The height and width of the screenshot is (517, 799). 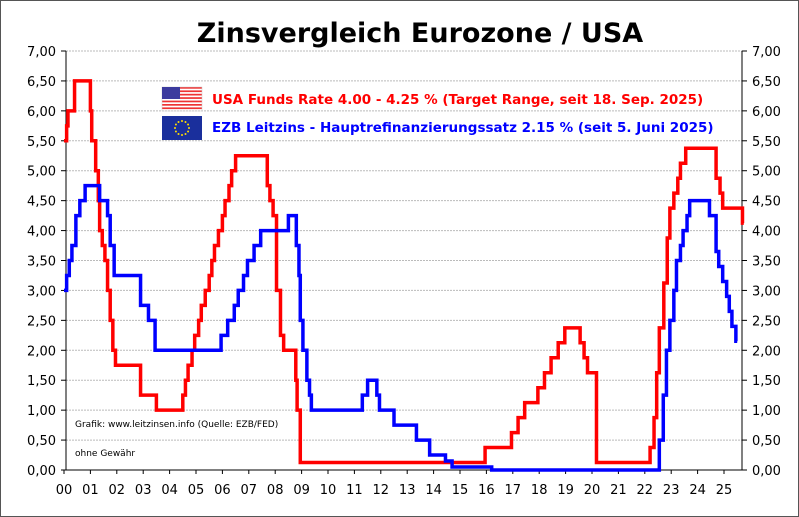 What do you see at coordinates (724, 490) in the screenshot?
I see `x-tick-label: 25` at bounding box center [724, 490].